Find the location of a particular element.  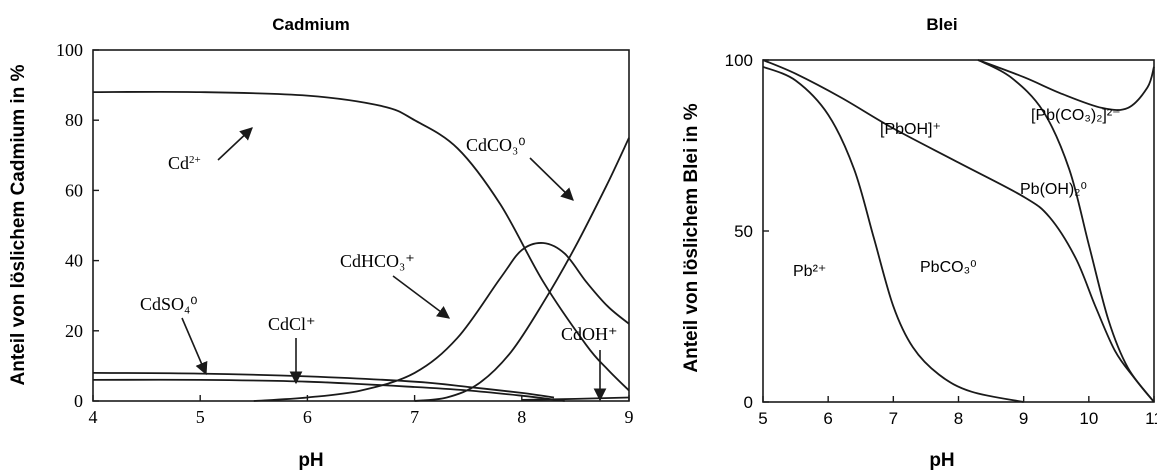

cadmium-x-tick-label: 6 is located at coordinates (307, 417).